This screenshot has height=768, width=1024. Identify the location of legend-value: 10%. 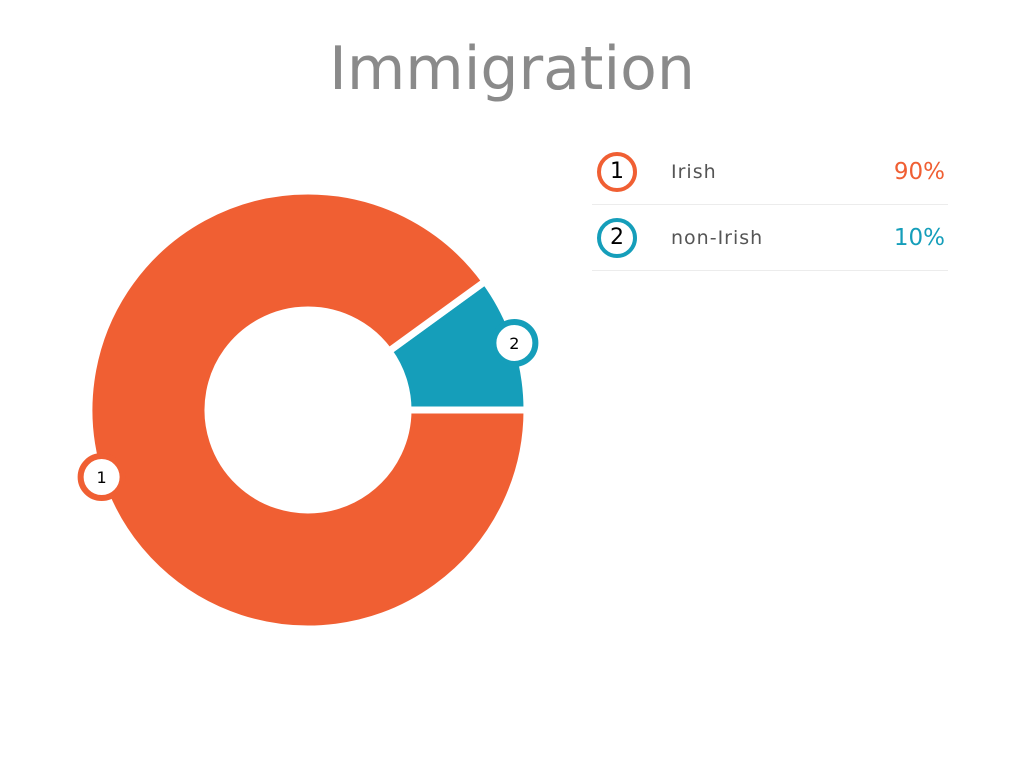
(919, 237).